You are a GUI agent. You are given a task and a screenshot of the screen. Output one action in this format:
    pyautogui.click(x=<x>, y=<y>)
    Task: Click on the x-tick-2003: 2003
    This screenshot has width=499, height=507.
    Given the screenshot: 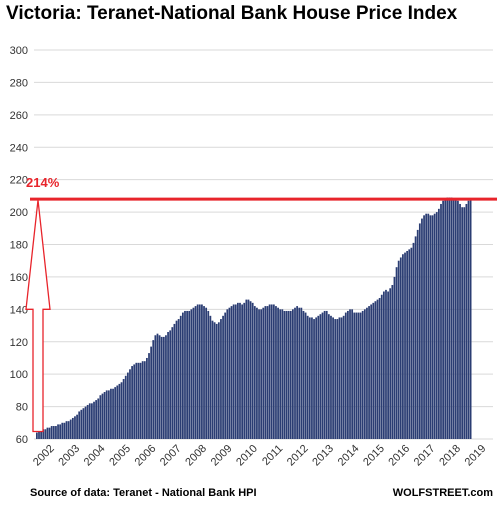 What is the action you would take?
    pyautogui.click(x=69, y=456)
    